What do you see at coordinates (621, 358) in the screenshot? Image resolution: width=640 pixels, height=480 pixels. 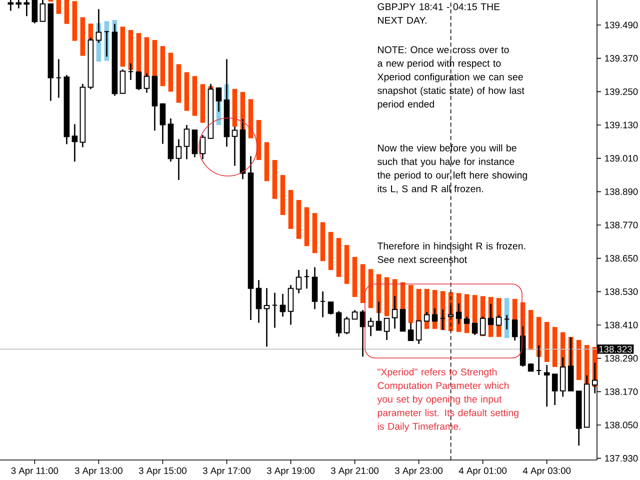 I see `y-tick-label: 138.290` at bounding box center [621, 358].